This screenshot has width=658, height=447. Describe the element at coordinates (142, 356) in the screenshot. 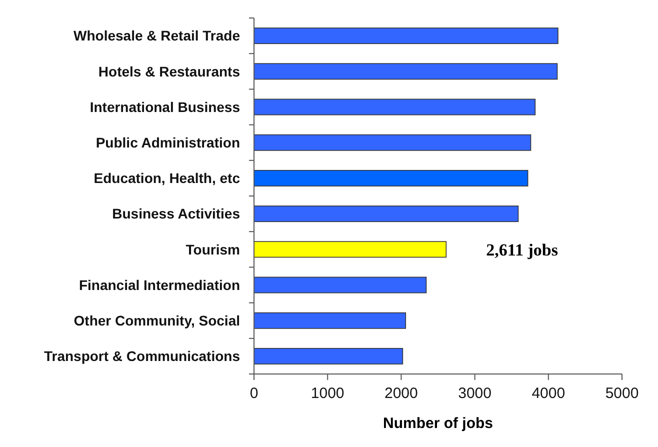

I see `y-tick-label: Transport & Communications` at that location.